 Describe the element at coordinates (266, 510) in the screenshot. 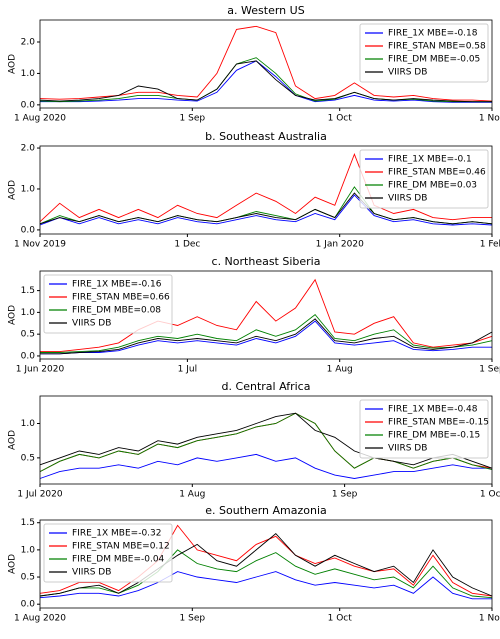

I see `panel-title: e. Southern Amazonia` at that location.